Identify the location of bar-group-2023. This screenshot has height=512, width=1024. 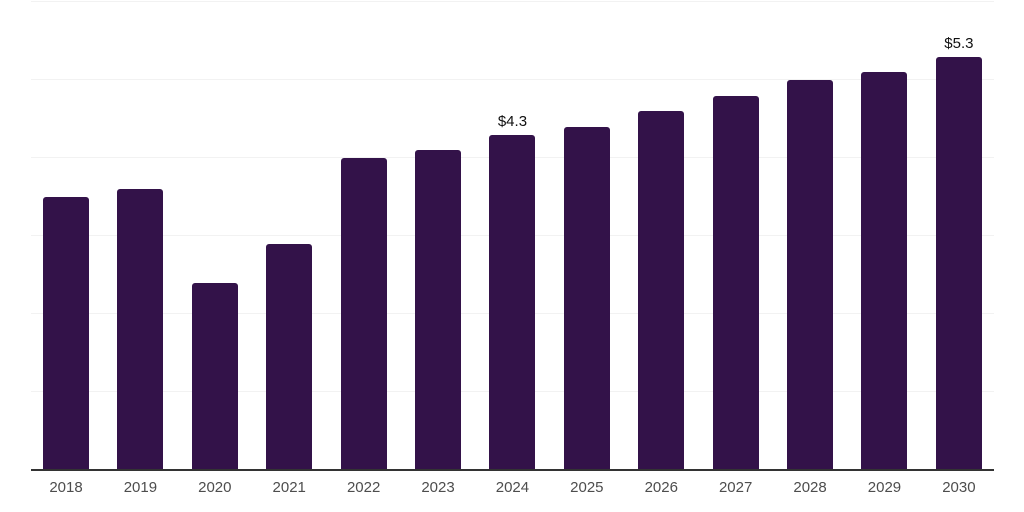
(438, 310).